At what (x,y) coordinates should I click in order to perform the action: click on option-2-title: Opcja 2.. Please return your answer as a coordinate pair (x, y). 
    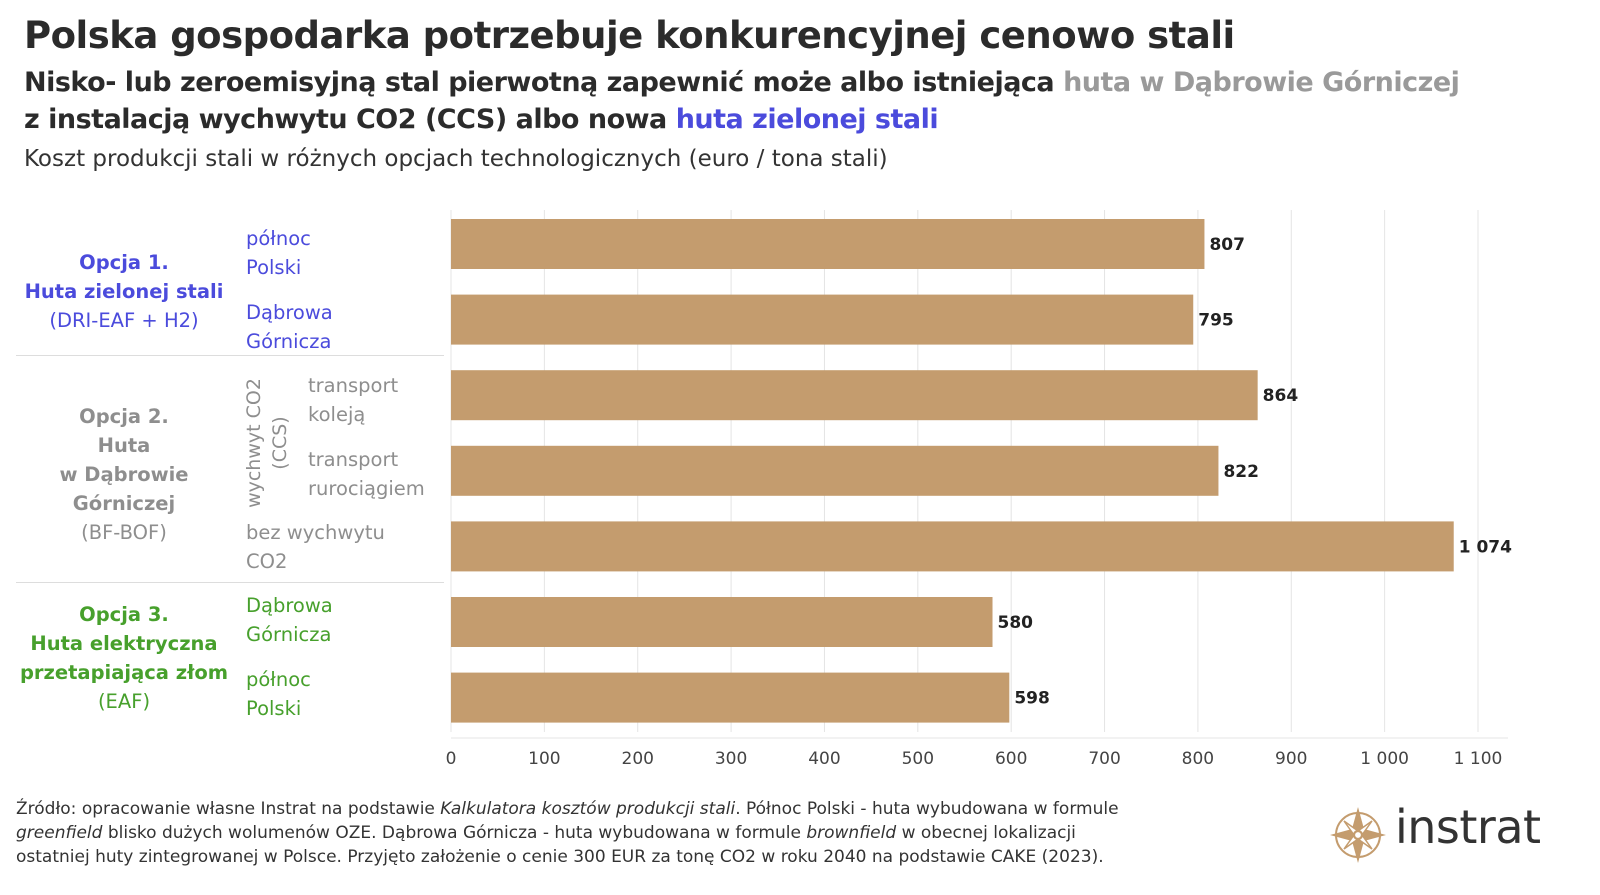
    Looking at the image, I should click on (124, 416).